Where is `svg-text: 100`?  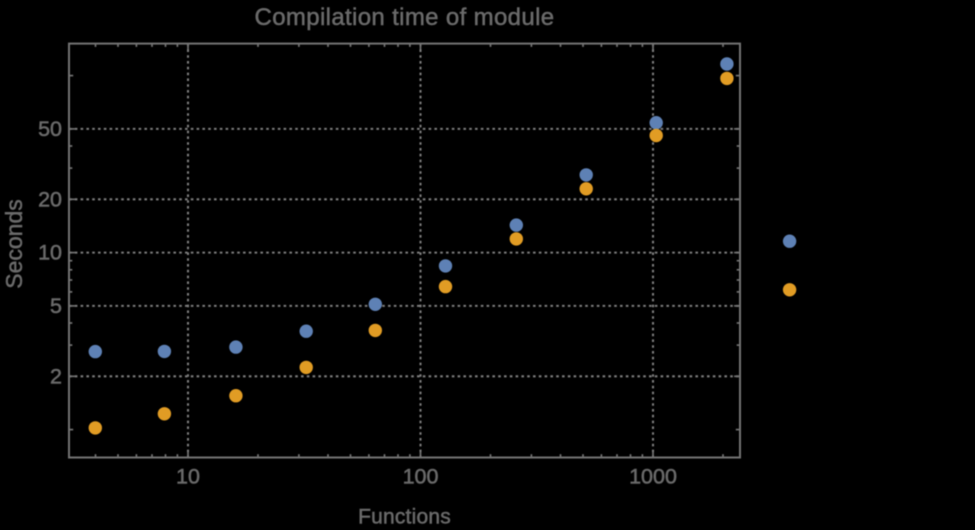 svg-text: 100 is located at coordinates (421, 477).